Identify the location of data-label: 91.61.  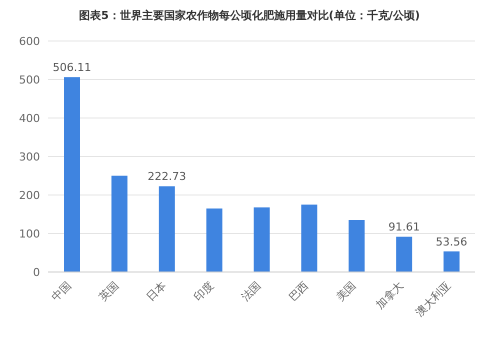
(404, 227).